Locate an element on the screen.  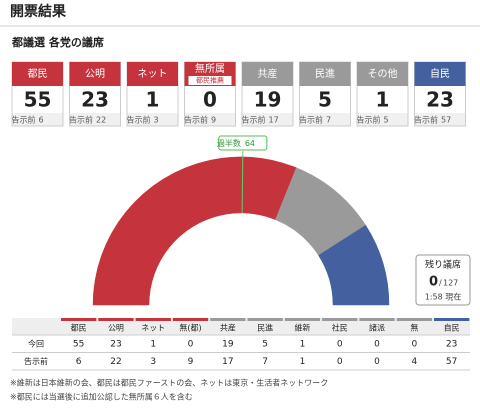
table-cell: 5 is located at coordinates (265, 345).